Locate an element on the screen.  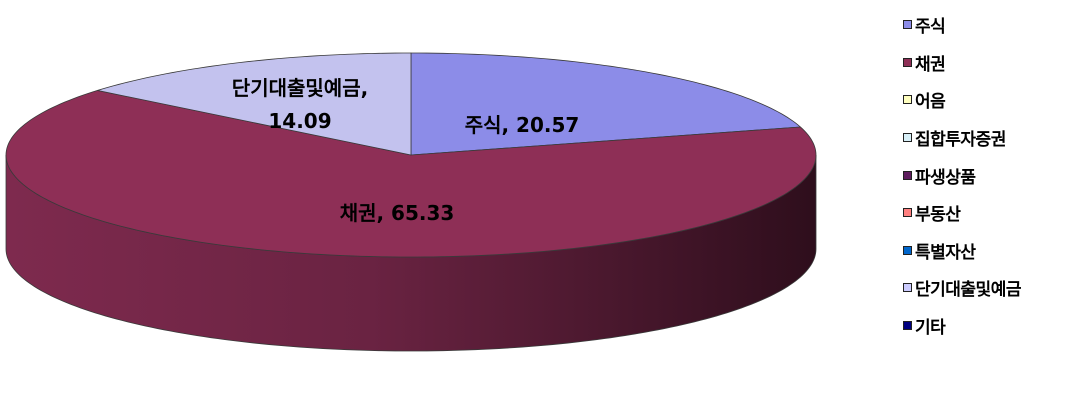
legend-item: 파생상품 is located at coordinates (992, 175).